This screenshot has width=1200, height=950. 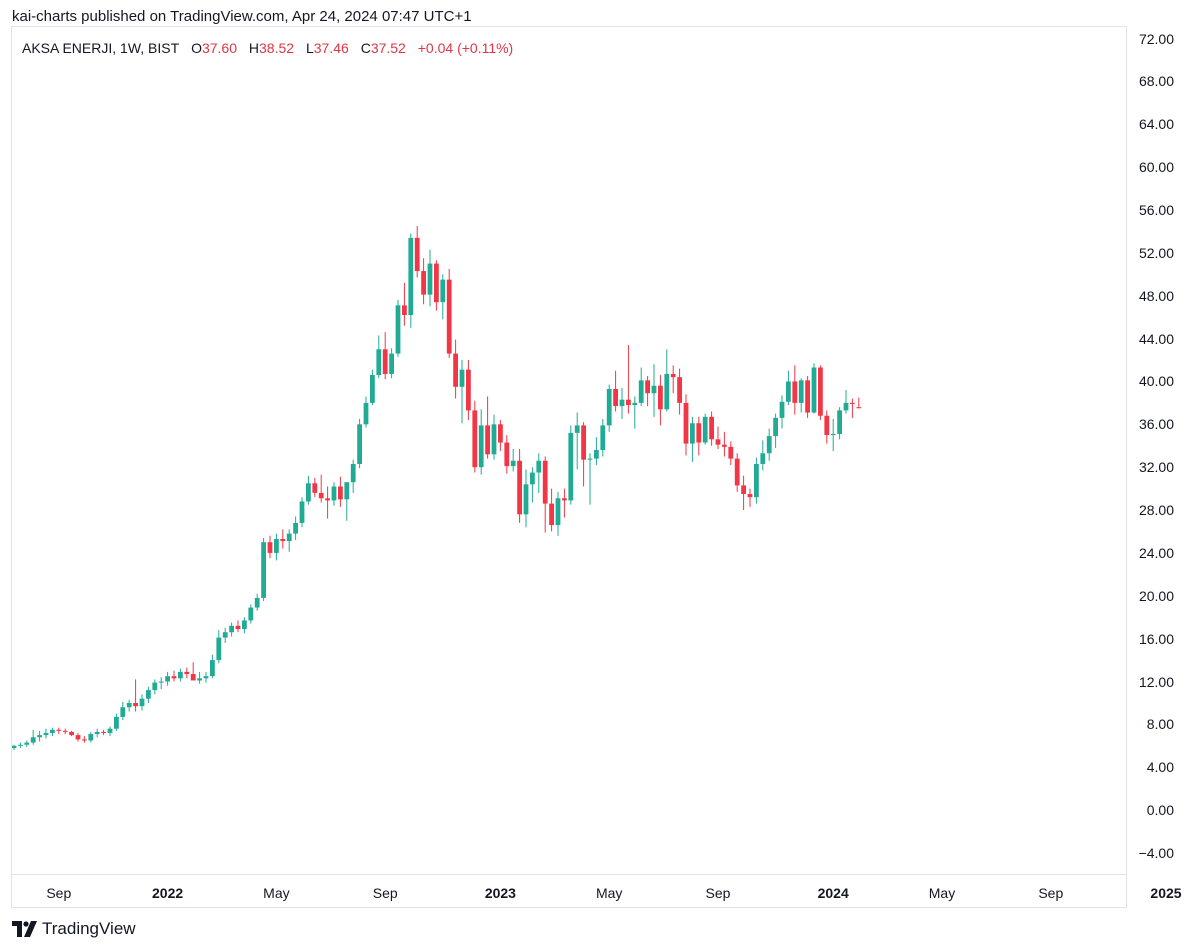 I want to click on tradingview-brand: TradingView, so click(x=74, y=929).